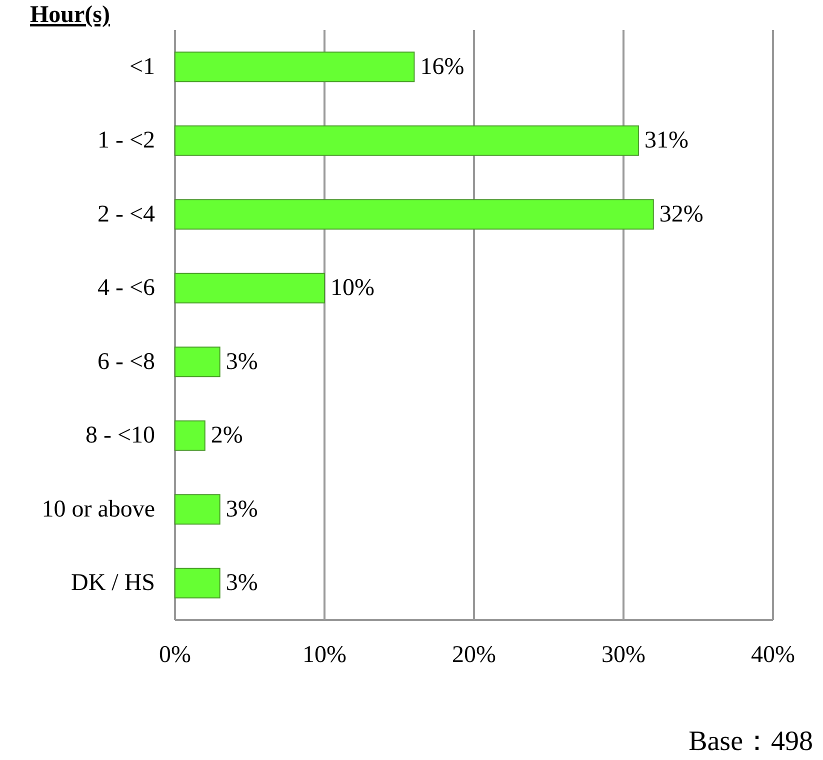 The height and width of the screenshot is (760, 823). Describe the element at coordinates (126, 361) in the screenshot. I see `y-tick-label: 6 - <8` at that location.